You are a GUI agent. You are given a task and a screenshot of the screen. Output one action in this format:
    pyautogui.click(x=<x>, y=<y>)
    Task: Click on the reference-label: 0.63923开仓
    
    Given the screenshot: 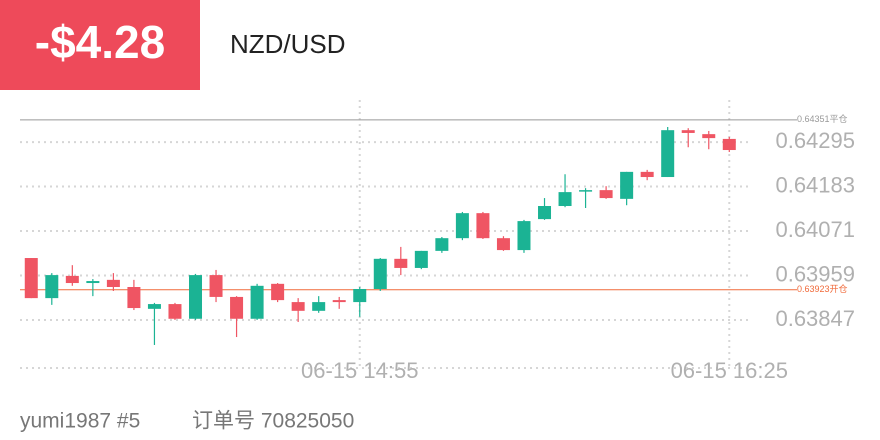 What is the action you would take?
    pyautogui.click(x=822, y=288)
    